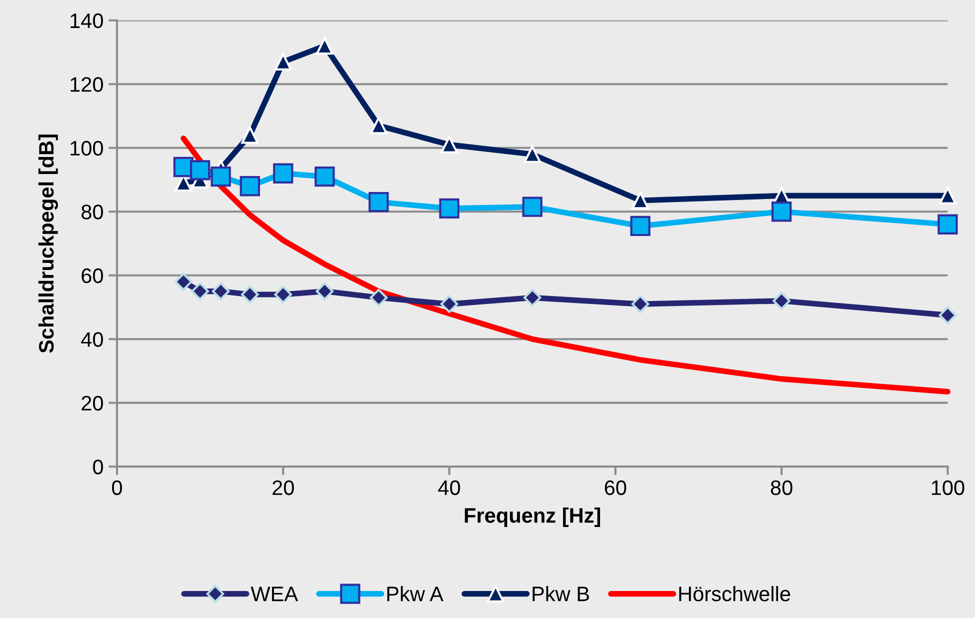 This screenshot has height=618, width=975. I want to click on x-tick-label: 0, so click(117, 488).